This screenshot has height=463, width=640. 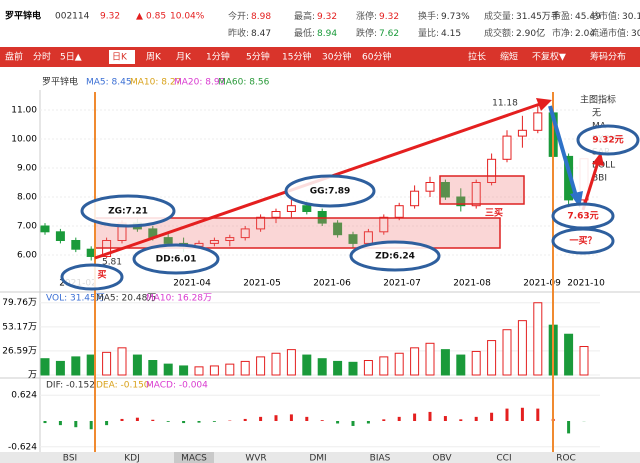 What do you see at coordinates (179, 299) in the screenshot?
I see `legend-item: MA10: 16.28万` at bounding box center [179, 299].